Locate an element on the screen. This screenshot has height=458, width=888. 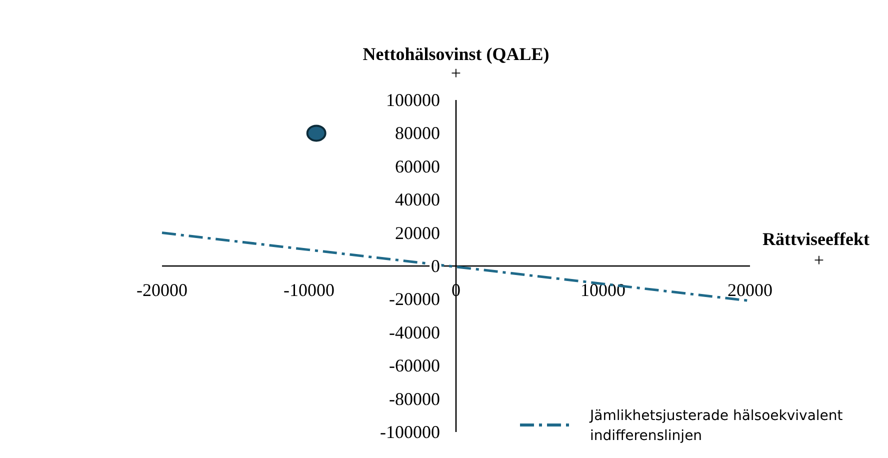
y-axis-title: Nettohälsovinst (QALE) is located at coordinates (456, 54).